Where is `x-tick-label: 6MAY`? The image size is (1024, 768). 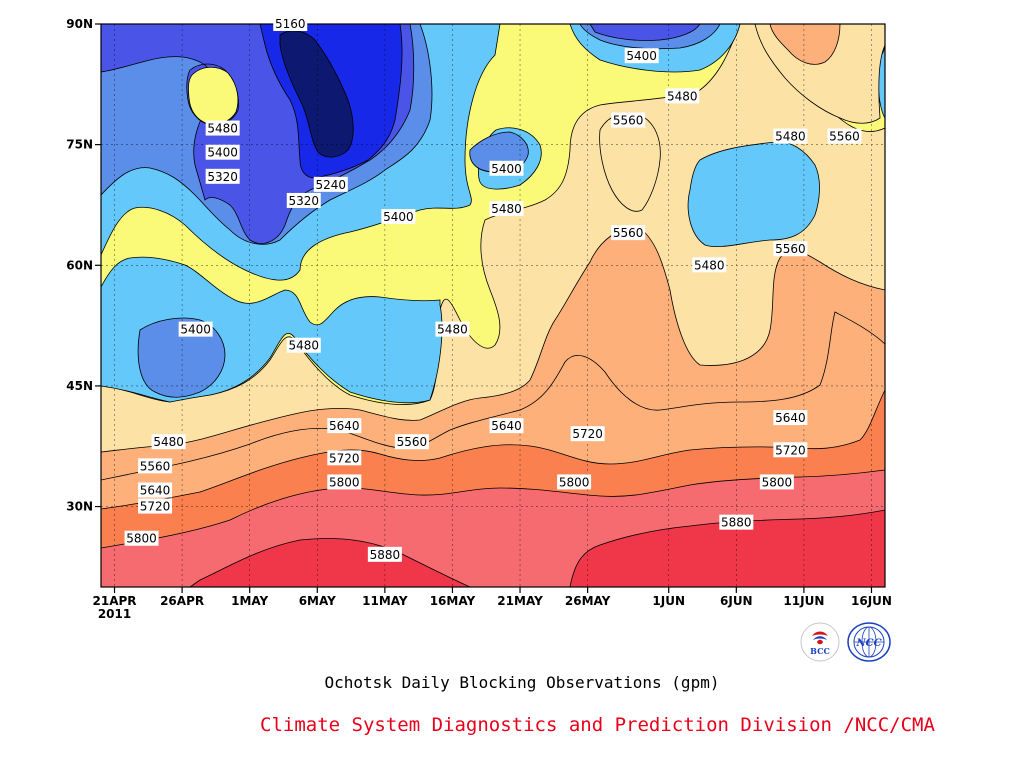
x-tick-label: 6MAY is located at coordinates (317, 601).